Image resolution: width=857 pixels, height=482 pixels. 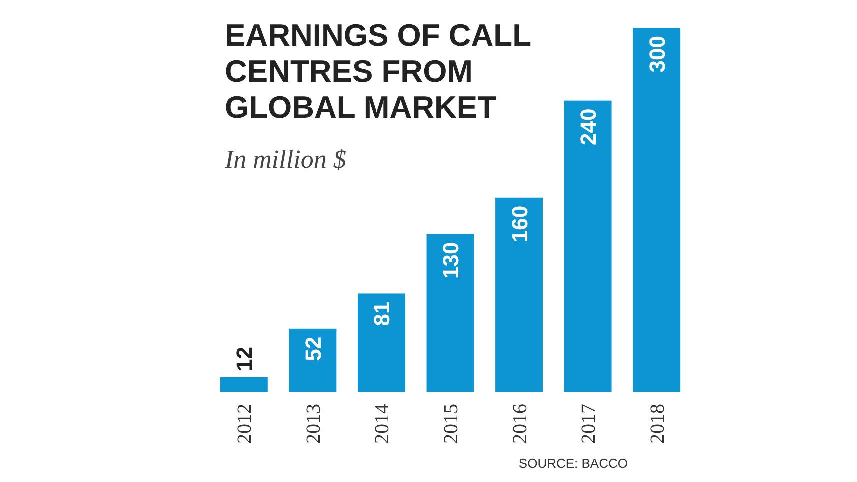 What do you see at coordinates (451, 424) in the screenshot?
I see `x-tick-label: 2015` at bounding box center [451, 424].